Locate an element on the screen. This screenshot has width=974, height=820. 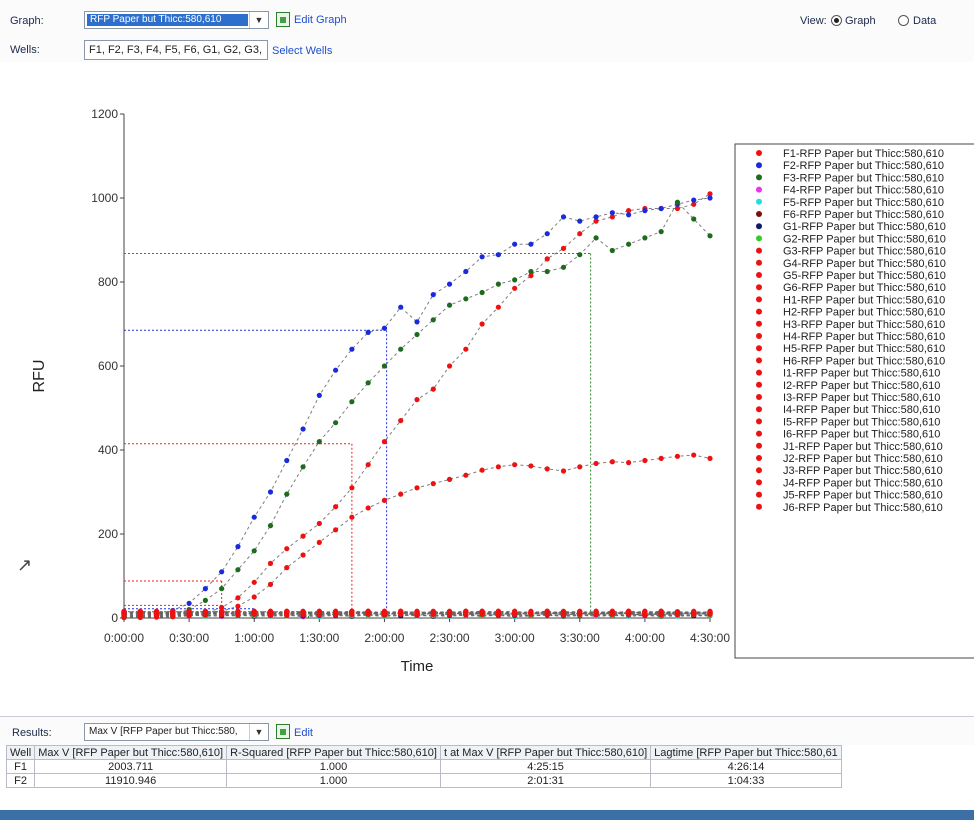
table-row: F1 2003.711 1.000 4:25:15 4:26:14 is located at coordinates (423, 766).